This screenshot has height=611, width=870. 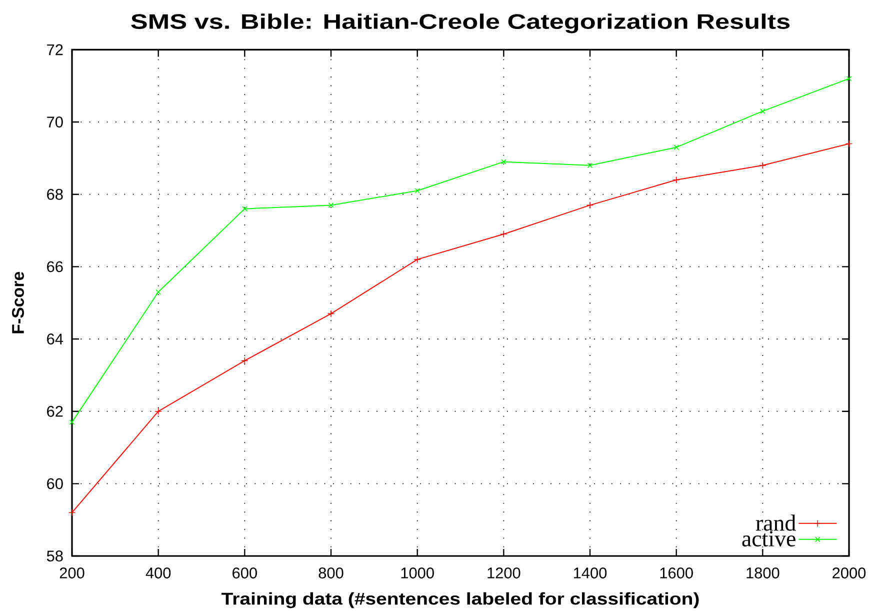 I want to click on y-tick-label: 66, so click(x=55, y=266).